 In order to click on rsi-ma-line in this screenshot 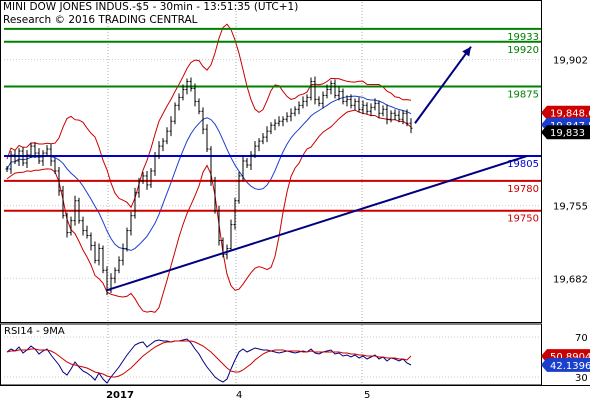, I will do `click(209, 359)`.